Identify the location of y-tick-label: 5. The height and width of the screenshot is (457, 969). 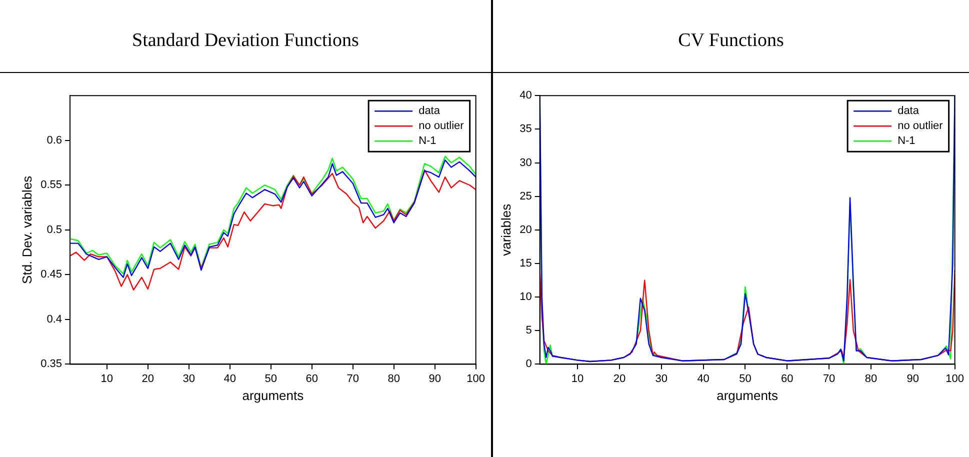
(529, 330).